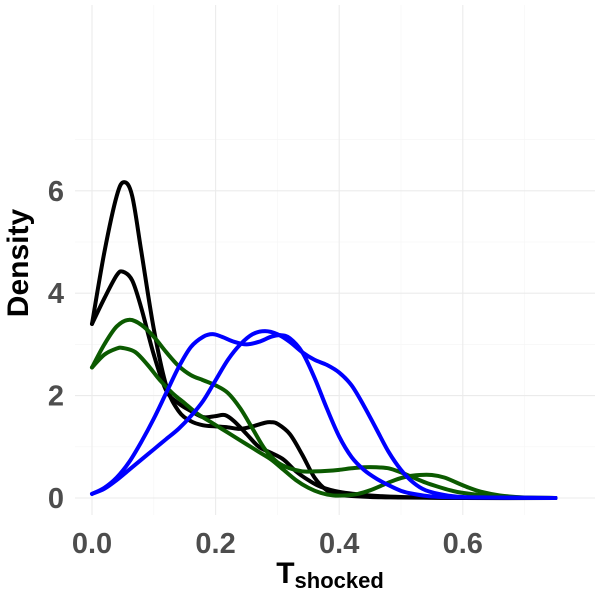 Image resolution: width=600 pixels, height=600 pixels. I want to click on x-axis-title: Tshocked, so click(330, 575).